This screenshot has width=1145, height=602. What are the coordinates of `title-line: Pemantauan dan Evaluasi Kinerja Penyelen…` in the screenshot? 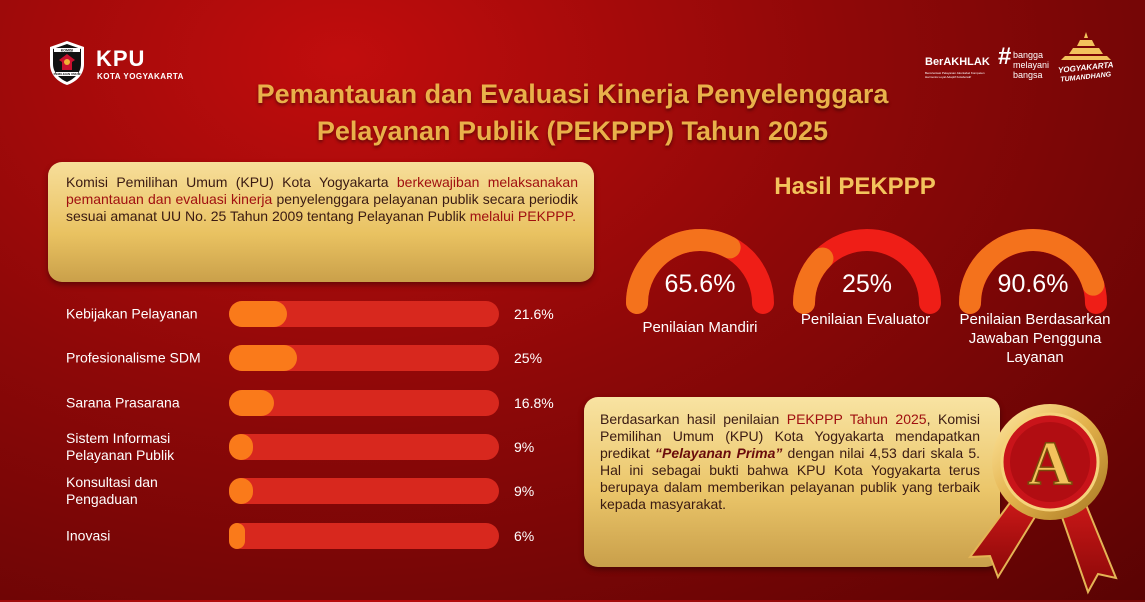 It's located at (572, 94).